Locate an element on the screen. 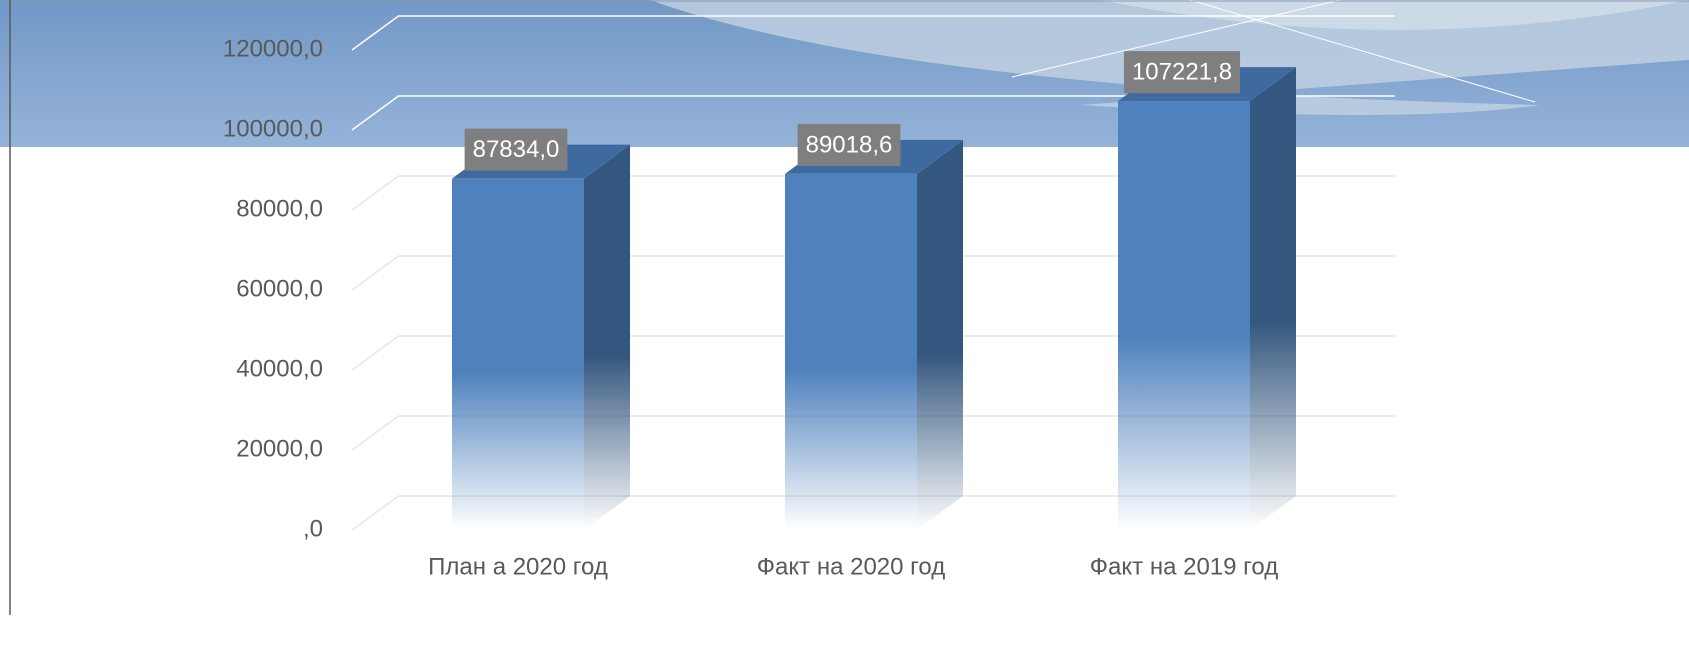 The image size is (1689, 665). y-tick-label: ,0 is located at coordinates (313, 528).